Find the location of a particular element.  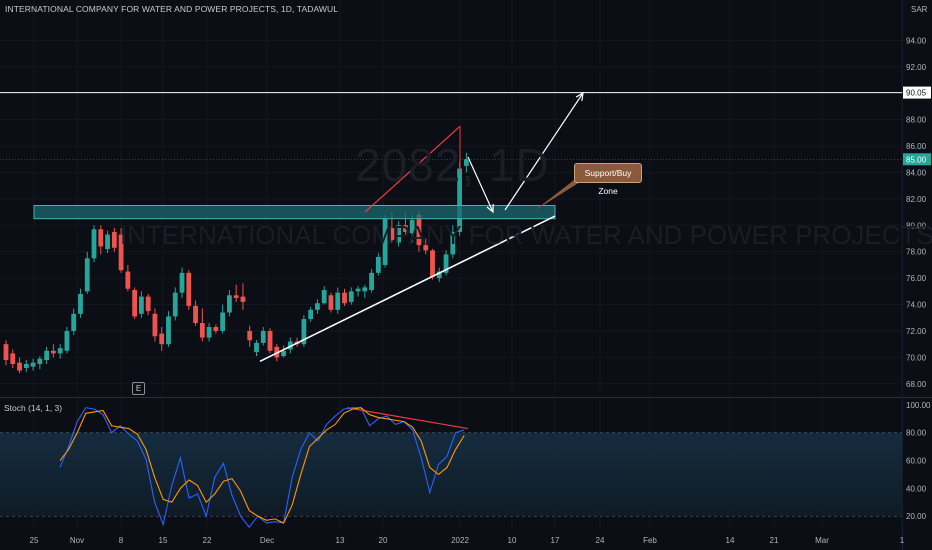

stoch-lines is located at coordinates (262, 468).